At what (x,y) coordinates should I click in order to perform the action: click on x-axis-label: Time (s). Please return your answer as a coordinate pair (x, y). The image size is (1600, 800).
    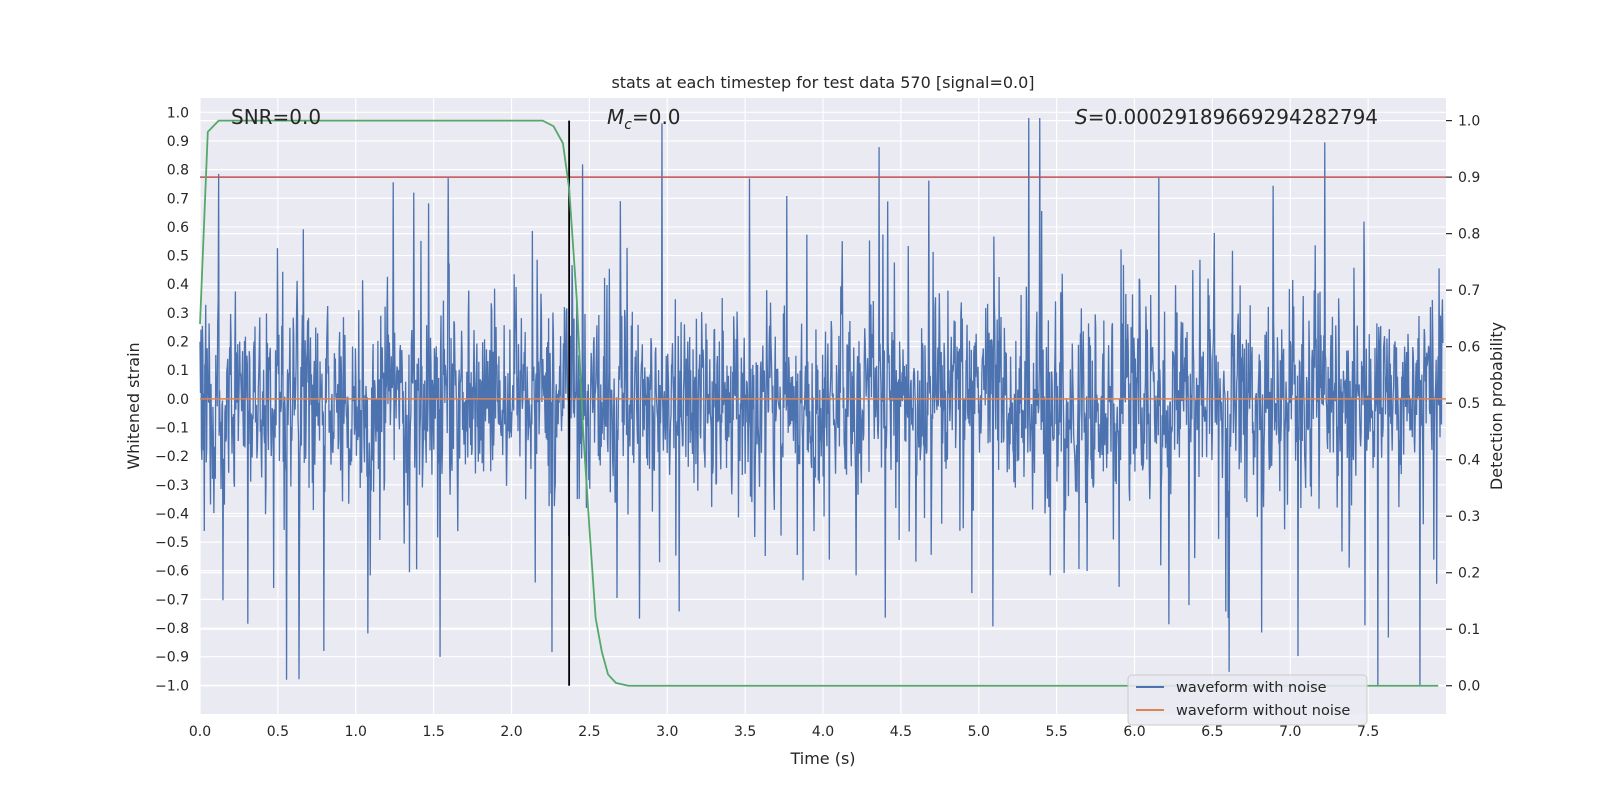
    Looking at the image, I should click on (822, 758).